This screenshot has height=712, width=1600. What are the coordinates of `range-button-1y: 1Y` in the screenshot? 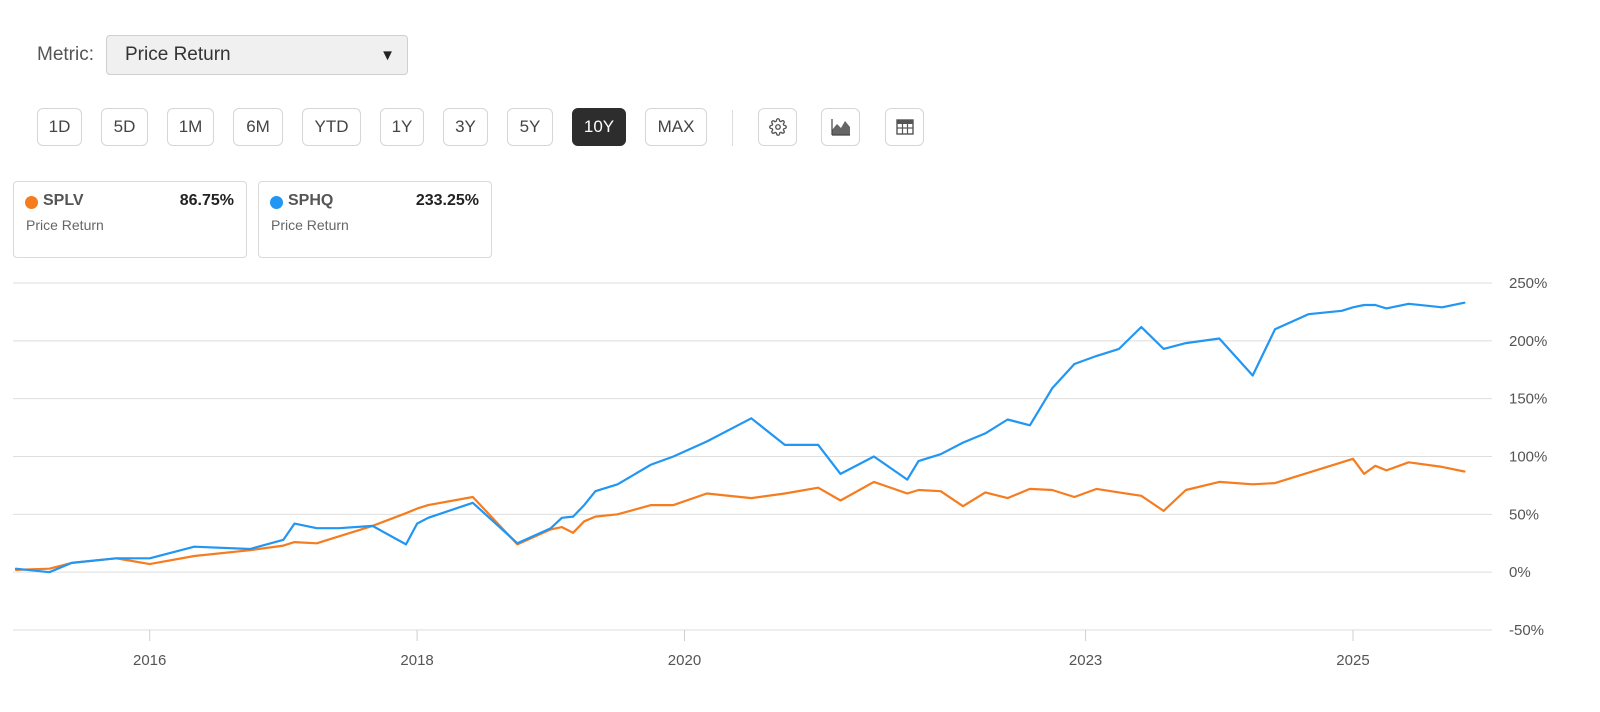 It's located at (402, 127).